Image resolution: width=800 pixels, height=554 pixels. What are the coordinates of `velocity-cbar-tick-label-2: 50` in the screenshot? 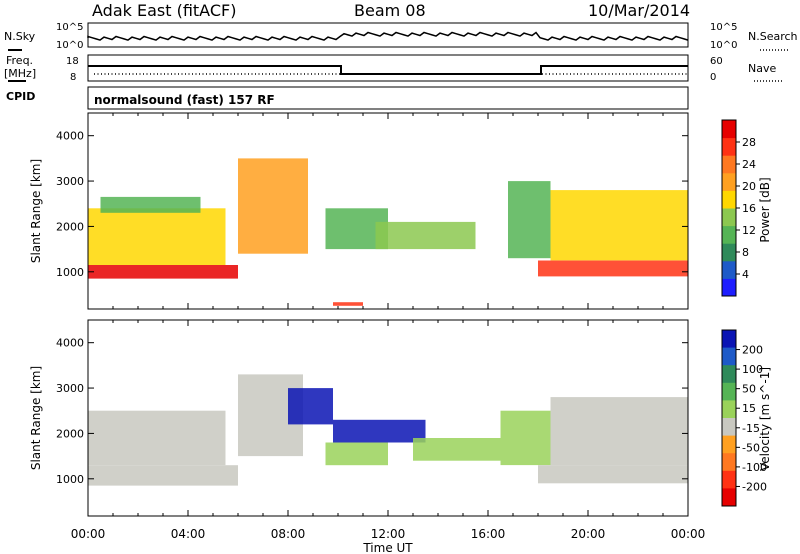 It's located at (749, 389).